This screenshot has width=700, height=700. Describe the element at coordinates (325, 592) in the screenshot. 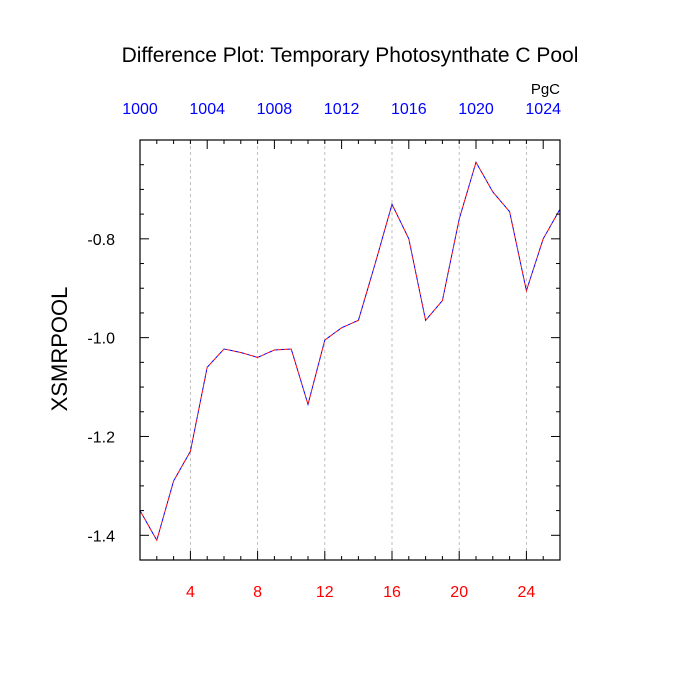

I see `bottom-tick-label: 12` at that location.